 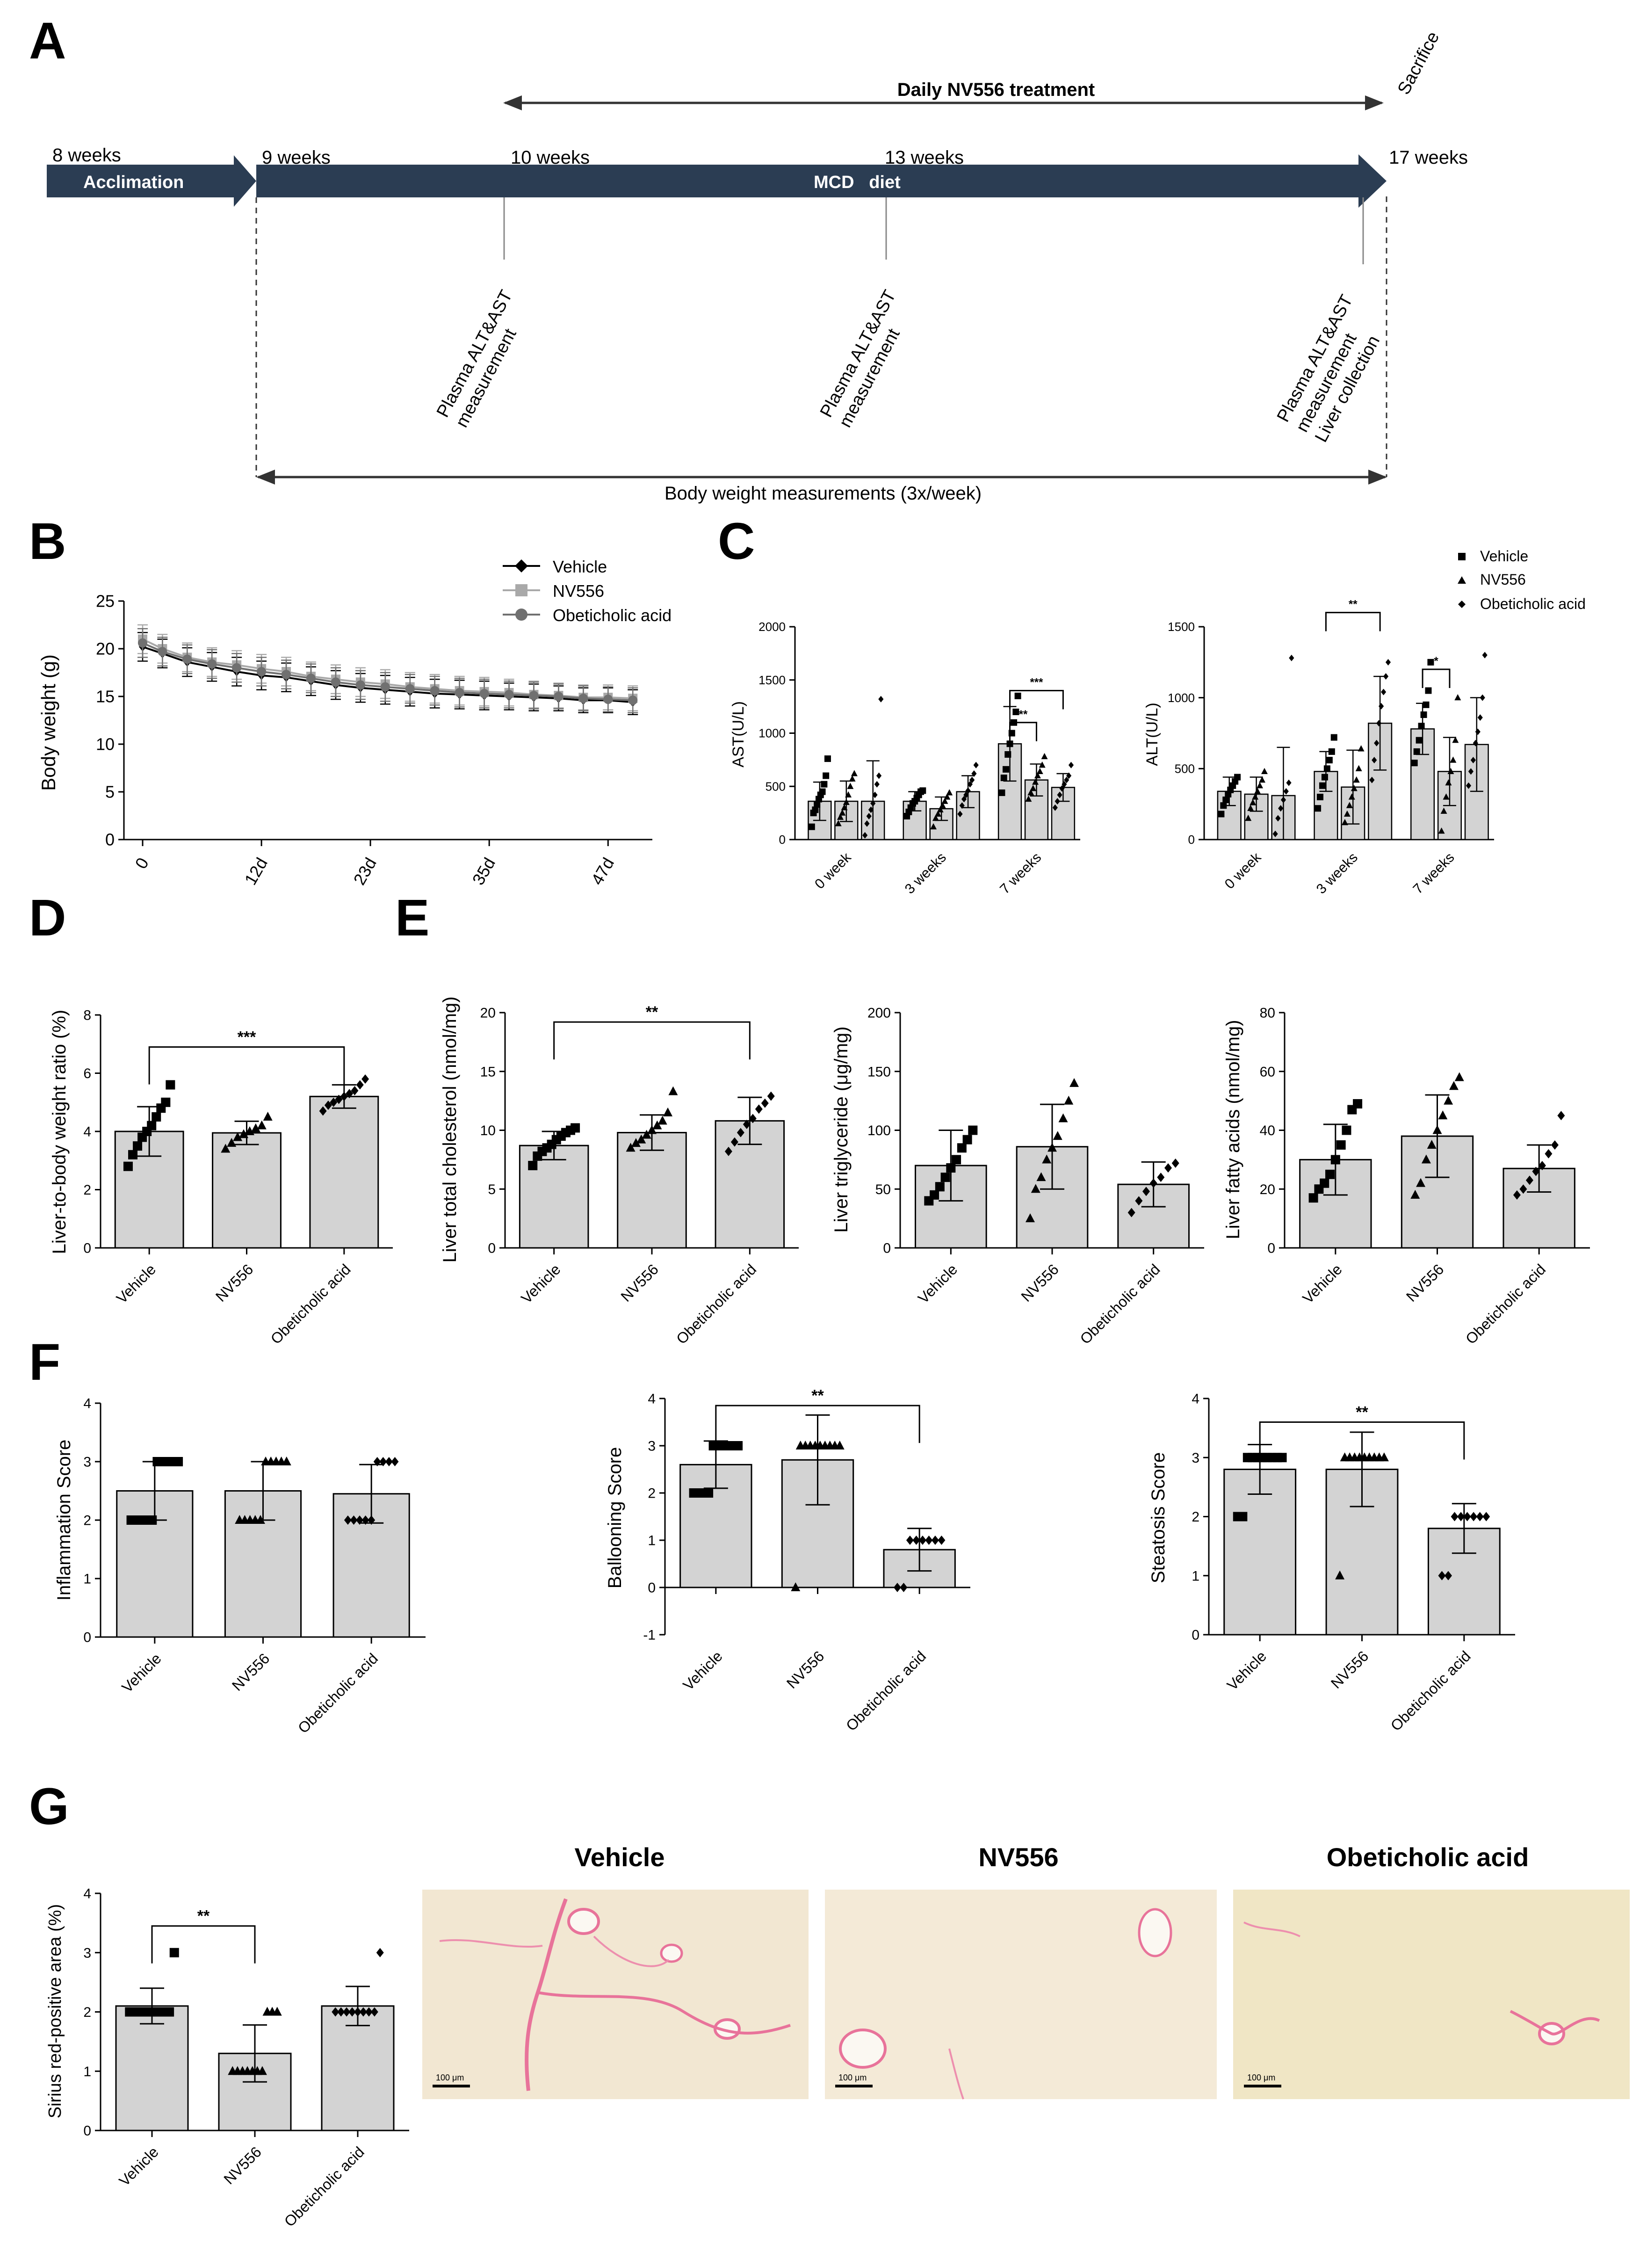 What do you see at coordinates (1243, 871) in the screenshot?
I see `x-tick-label: 0 week` at bounding box center [1243, 871].